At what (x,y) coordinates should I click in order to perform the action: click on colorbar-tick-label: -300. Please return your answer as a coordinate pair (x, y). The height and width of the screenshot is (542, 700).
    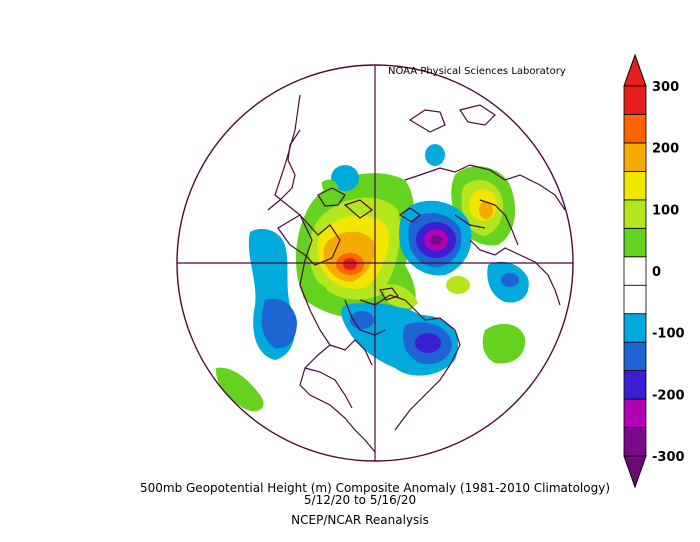
    Looking at the image, I should click on (668, 457).